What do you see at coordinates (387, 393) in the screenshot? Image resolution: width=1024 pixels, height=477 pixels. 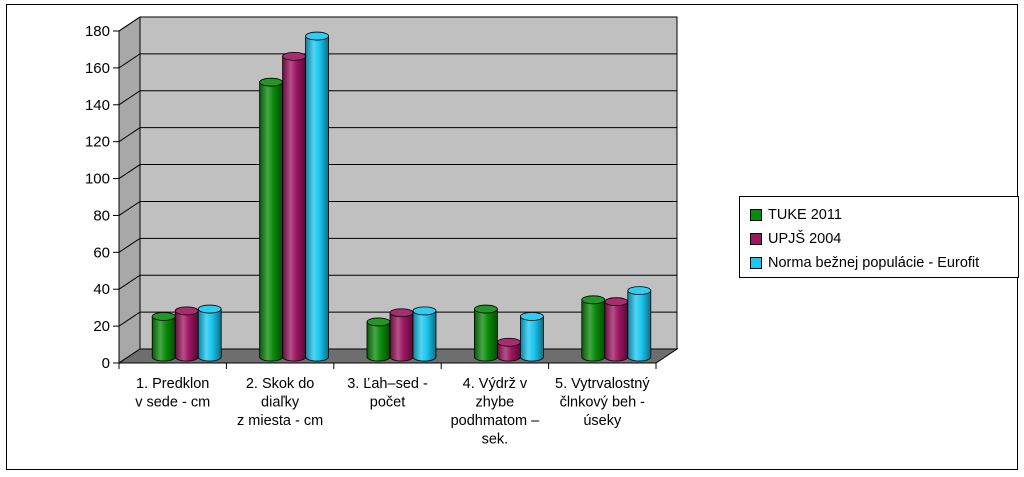 I see `x-category-label: 3. Ľah–sed -počet` at bounding box center [387, 393].